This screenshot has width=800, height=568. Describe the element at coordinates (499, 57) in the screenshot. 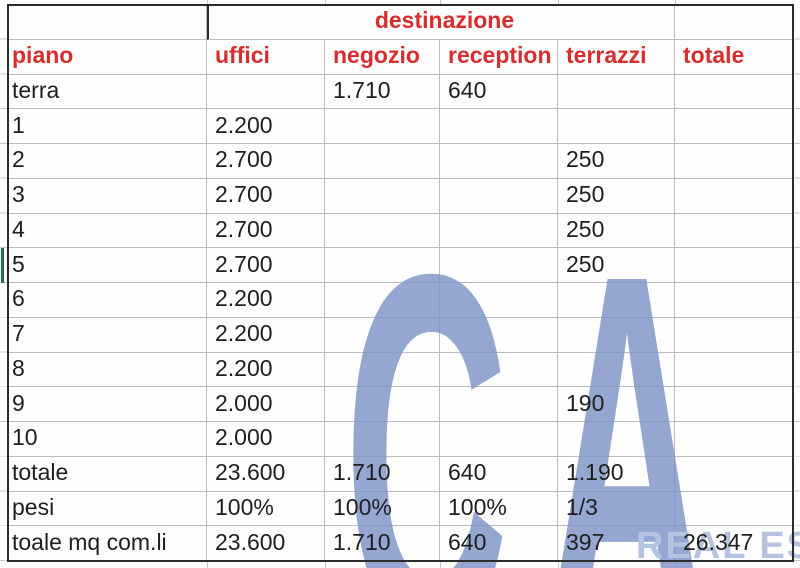

I see `column-header-reception: reception` at that location.